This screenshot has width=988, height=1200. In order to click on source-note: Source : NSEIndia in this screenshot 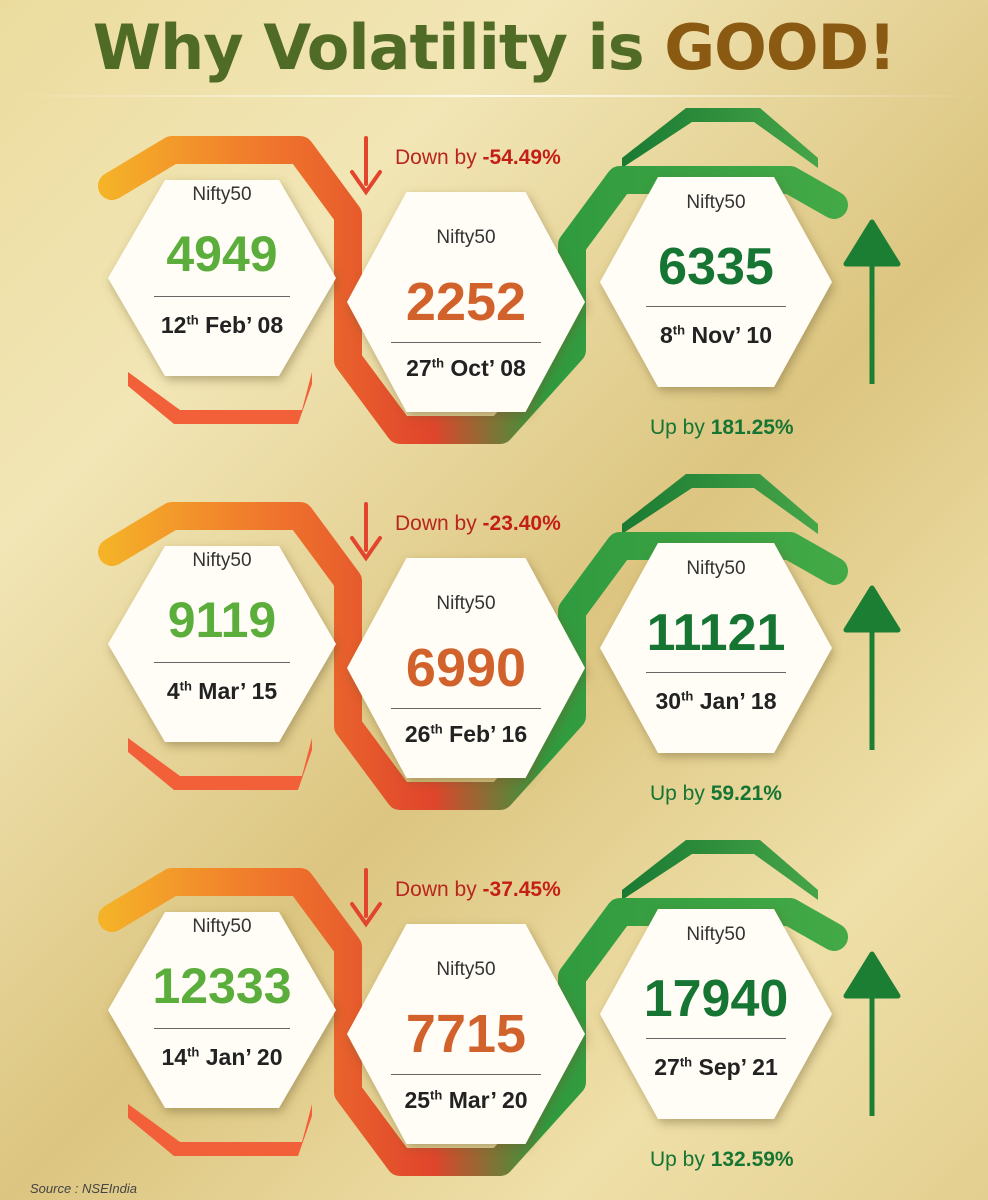, I will do `click(83, 1188)`.